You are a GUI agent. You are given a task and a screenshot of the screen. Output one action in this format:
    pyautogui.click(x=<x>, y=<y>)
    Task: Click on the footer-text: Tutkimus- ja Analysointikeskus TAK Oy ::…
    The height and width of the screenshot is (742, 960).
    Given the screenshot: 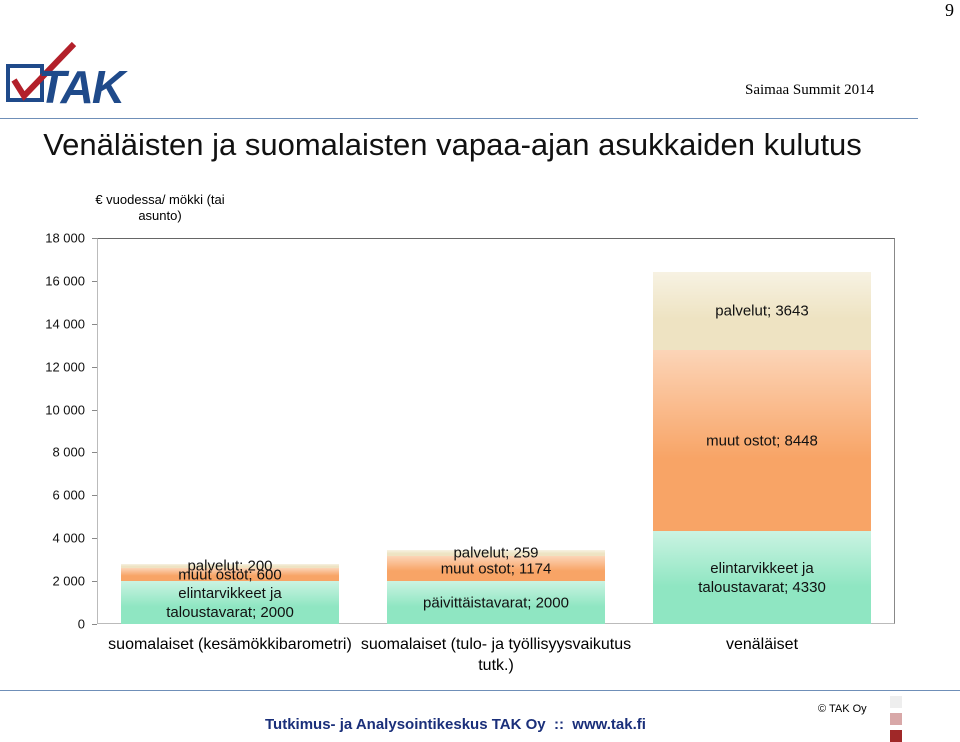 What is the action you would take?
    pyautogui.click(x=455, y=724)
    